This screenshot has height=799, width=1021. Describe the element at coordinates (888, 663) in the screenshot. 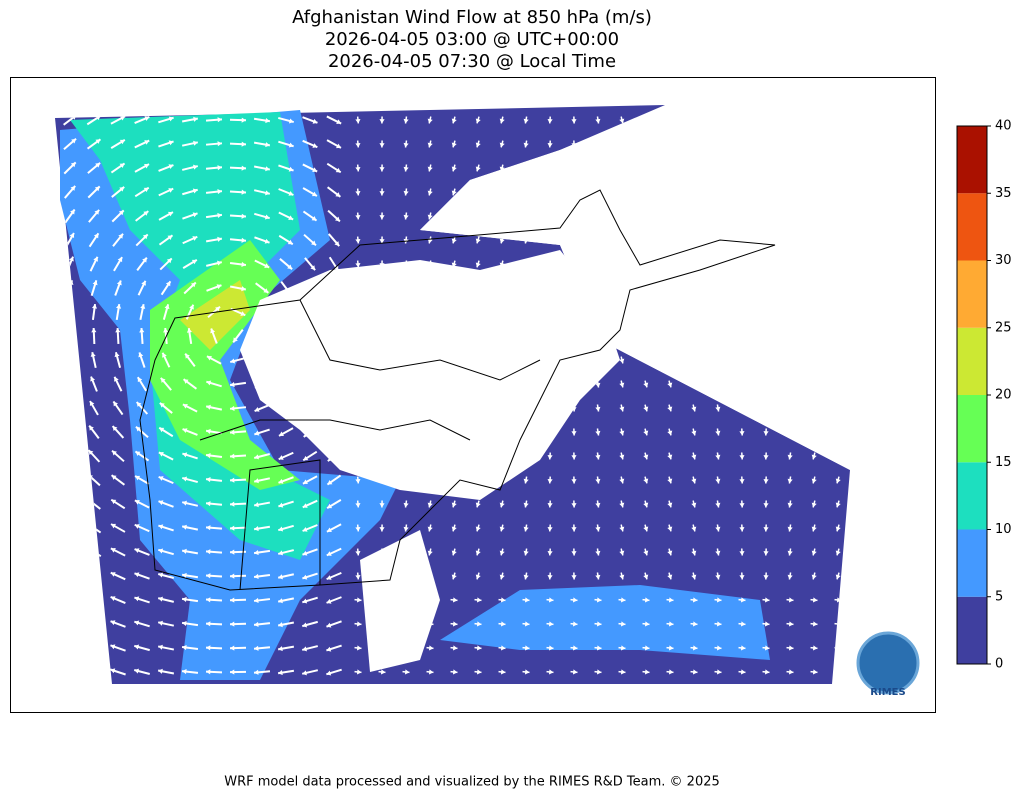

I see `logo-badge` at that location.